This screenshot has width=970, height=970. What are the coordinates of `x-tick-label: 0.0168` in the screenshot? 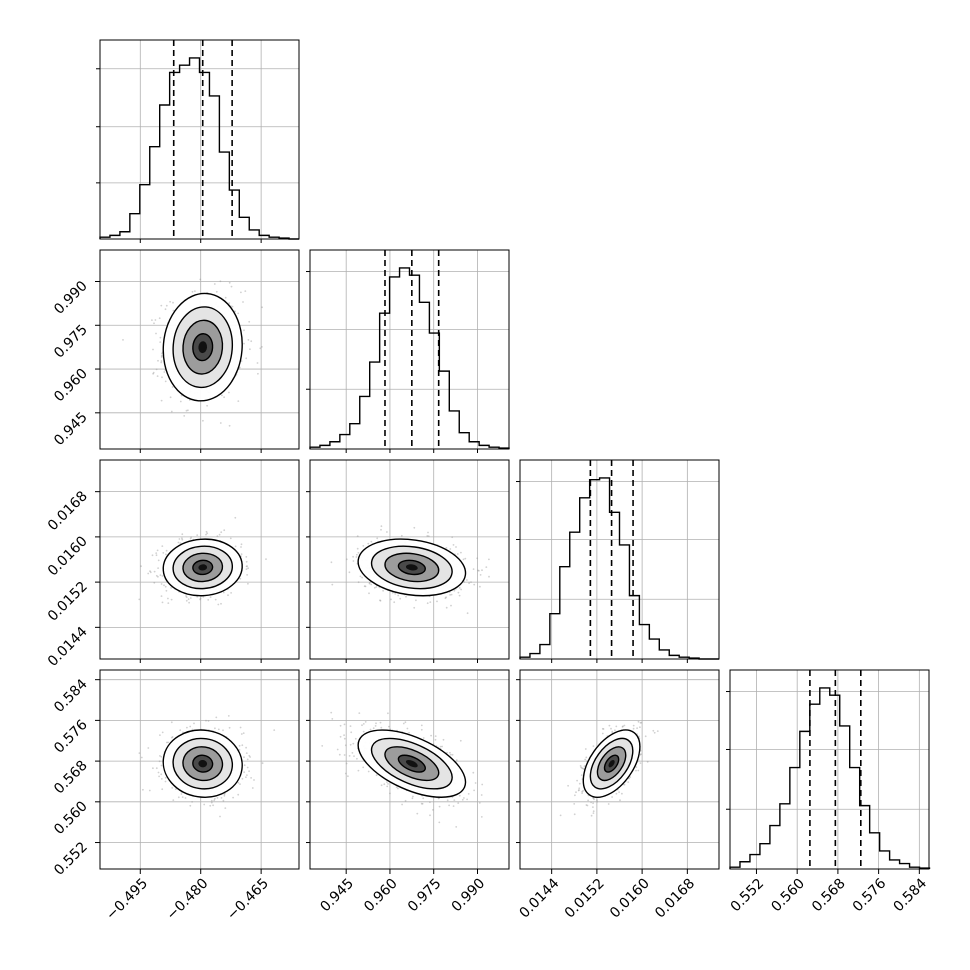 It's located at (675, 899).